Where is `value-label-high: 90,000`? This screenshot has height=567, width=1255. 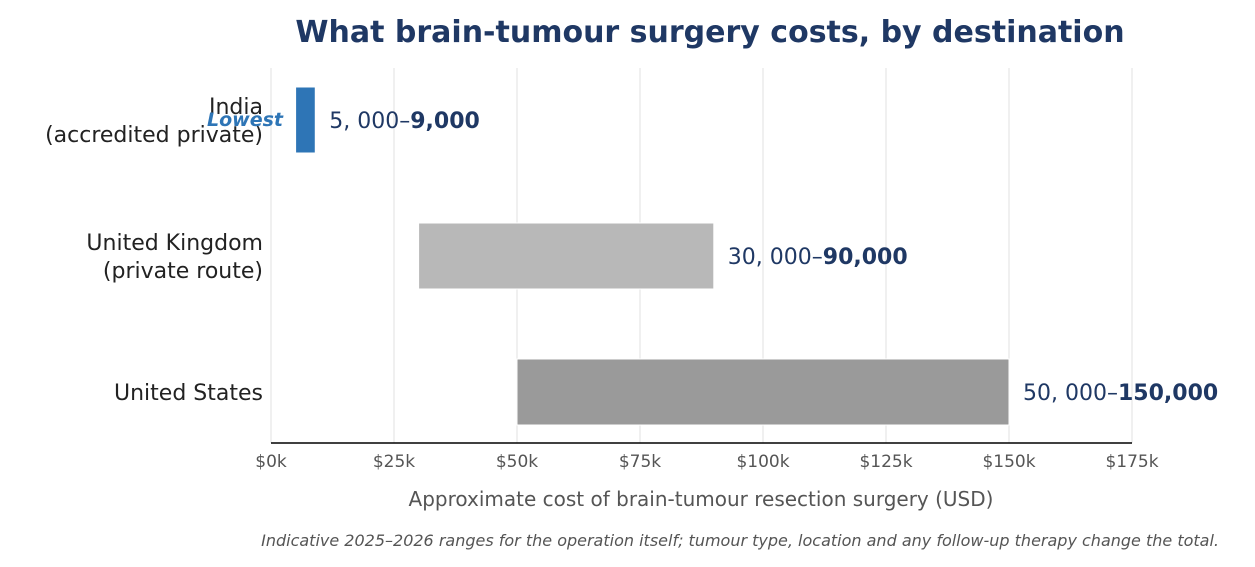
value-label-high: 90,000 is located at coordinates (865, 257).